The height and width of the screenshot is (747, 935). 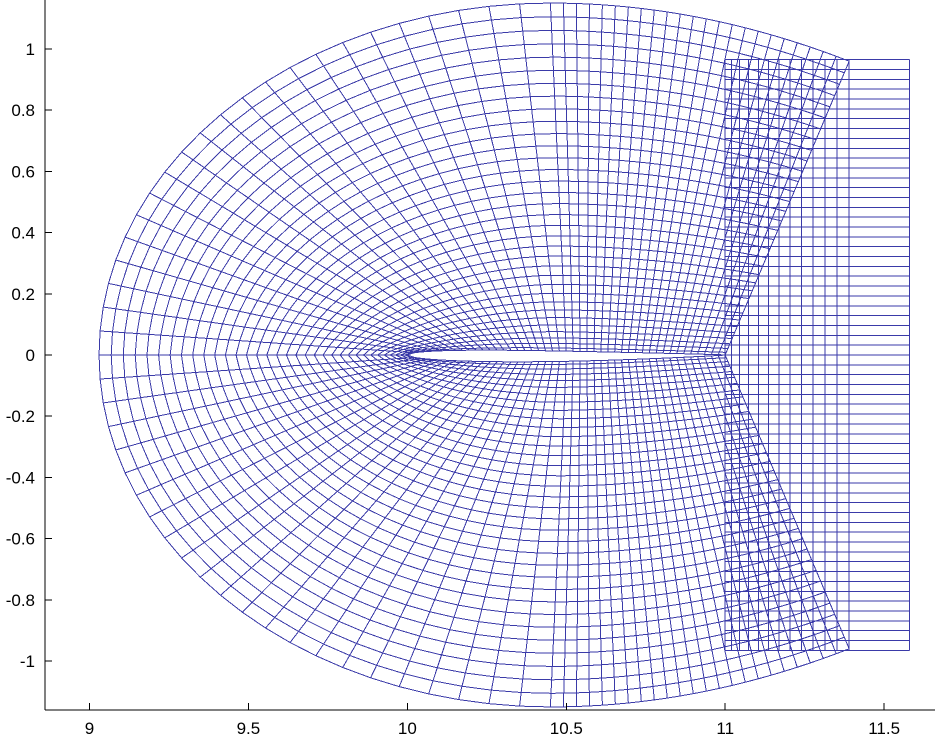 What do you see at coordinates (23, 294) in the screenshot?
I see `y-tick-label-4: 0.2` at bounding box center [23, 294].